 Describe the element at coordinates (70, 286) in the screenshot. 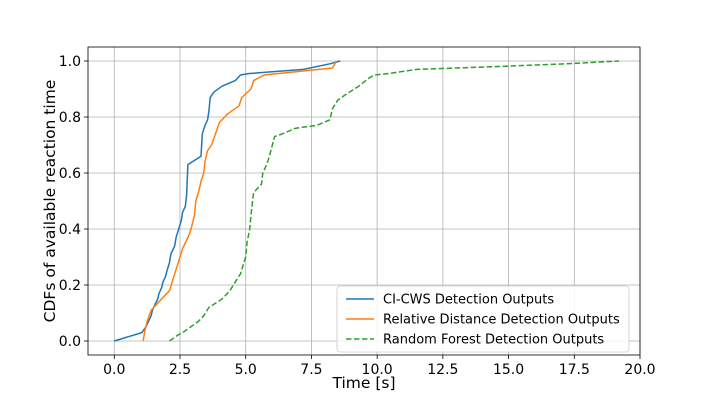

I see `y-tick-label: 0.2` at that location.